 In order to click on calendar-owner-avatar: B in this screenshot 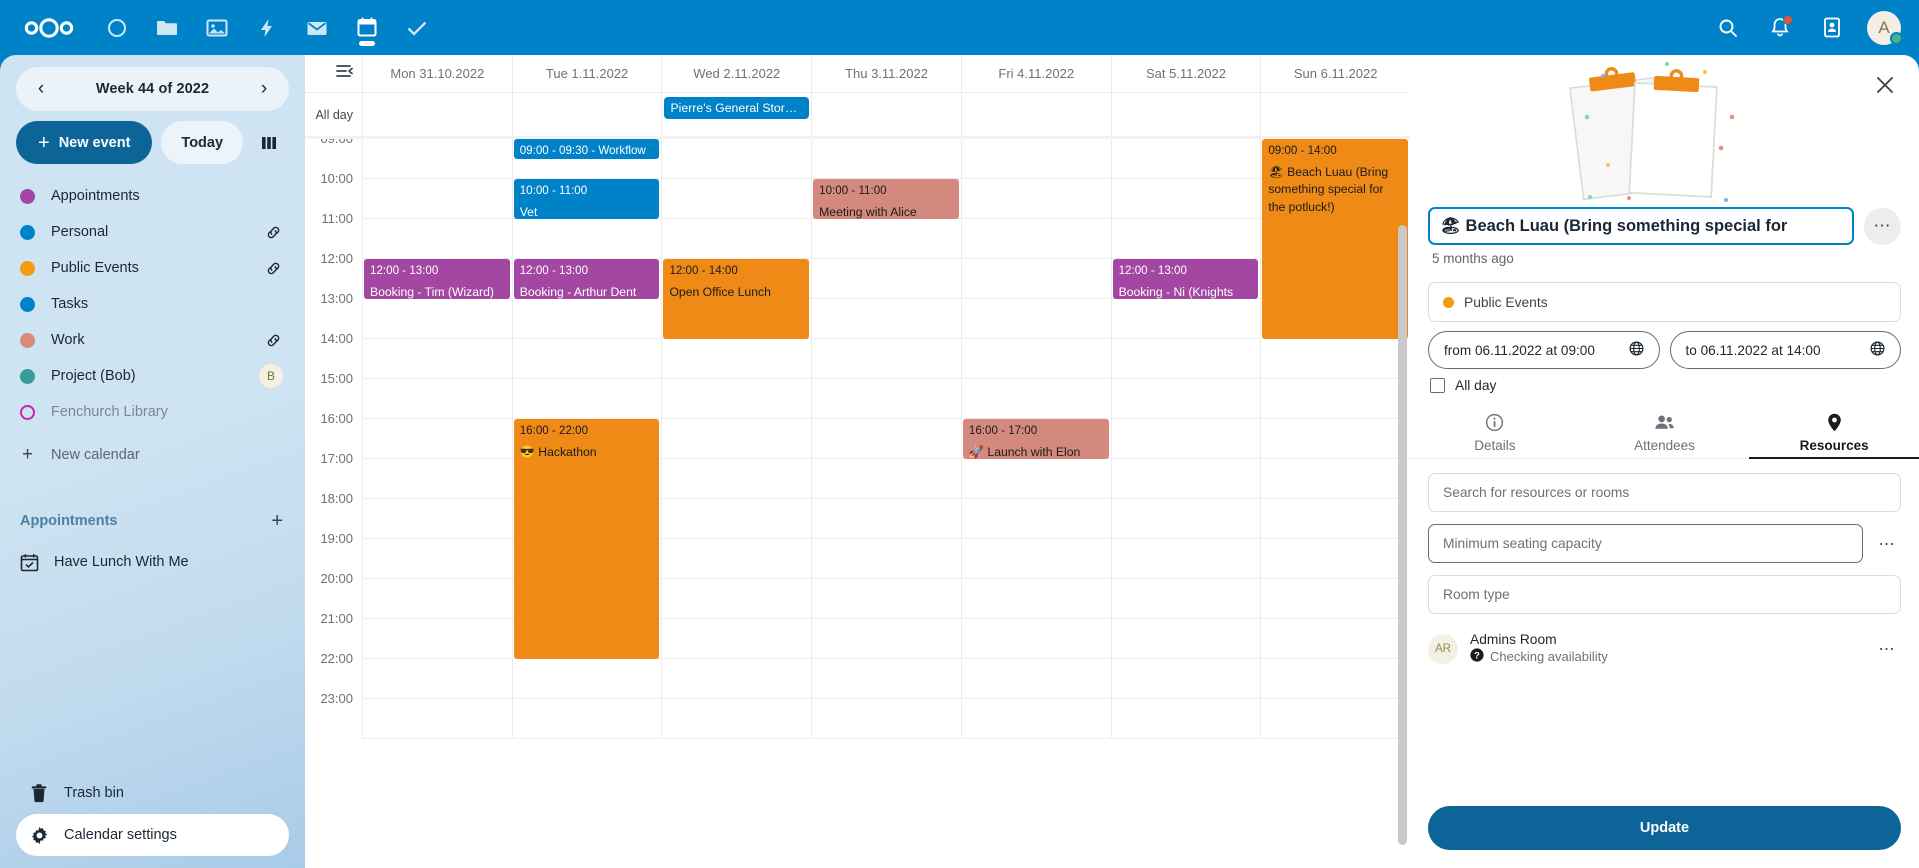, I will do `click(271, 376)`.